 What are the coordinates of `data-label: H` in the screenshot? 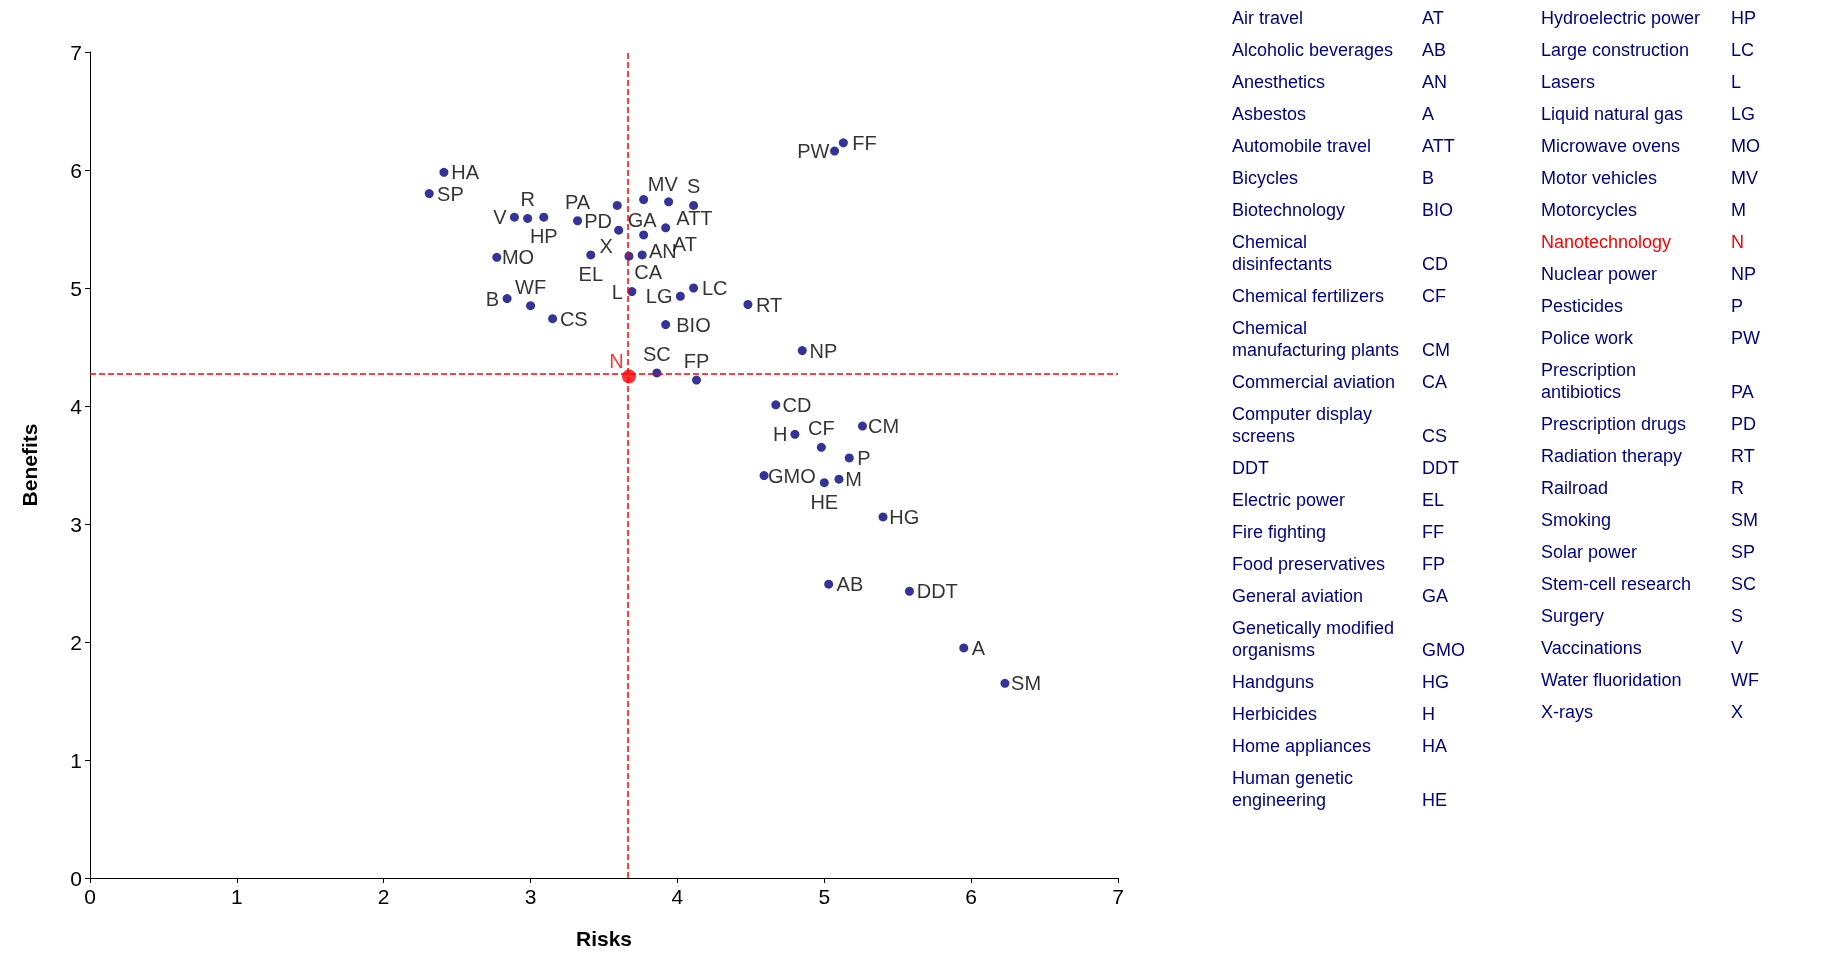 It's located at (780, 434).